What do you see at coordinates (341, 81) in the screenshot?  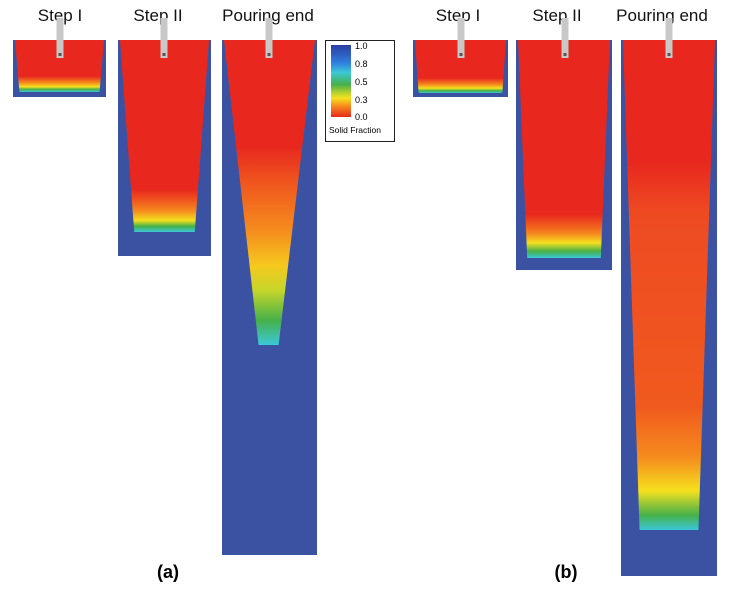 I see `colorbar` at bounding box center [341, 81].